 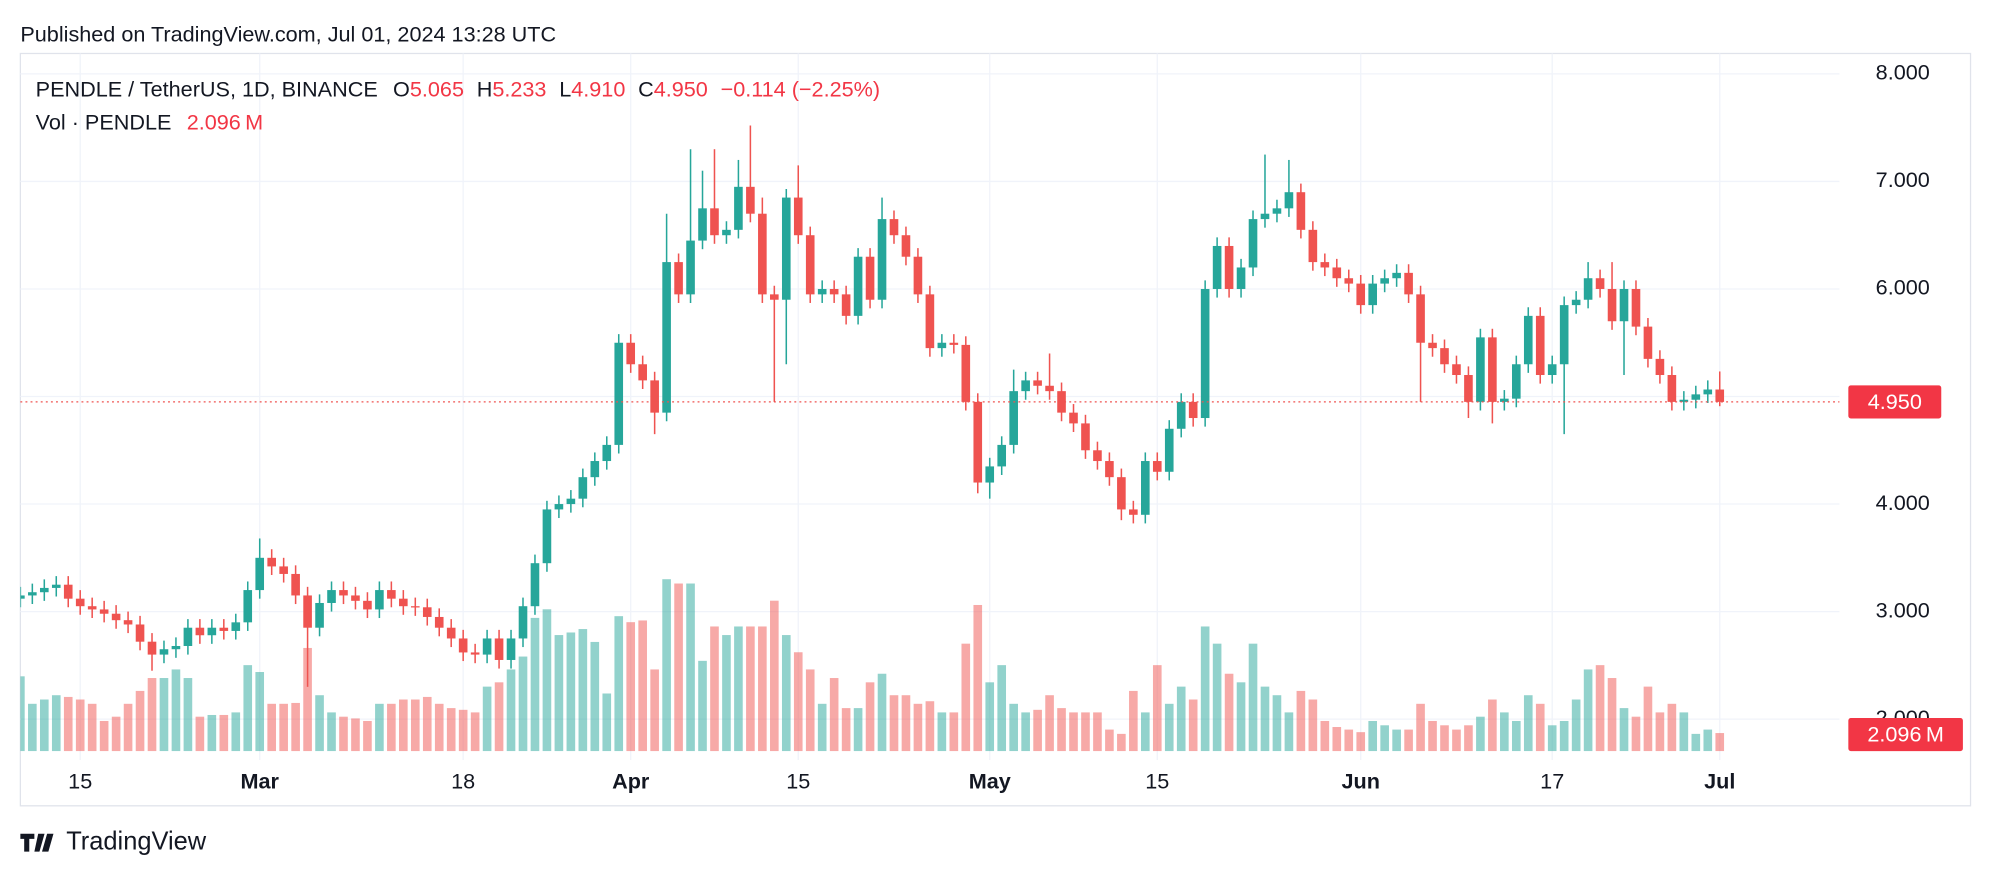 I want to click on x-tick-label: Jun, so click(x=1360, y=781).